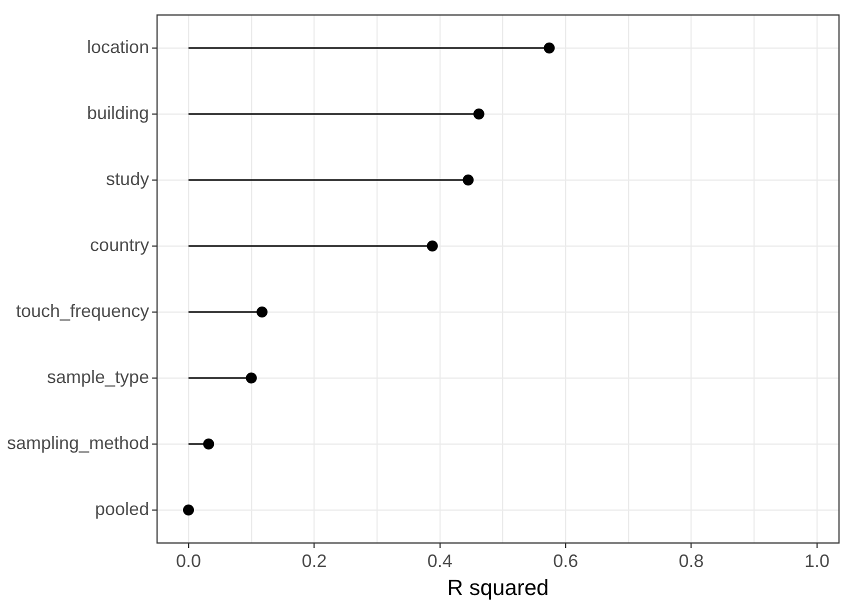  What do you see at coordinates (189, 560) in the screenshot?
I see `x-tick-label: 0.0` at bounding box center [189, 560].